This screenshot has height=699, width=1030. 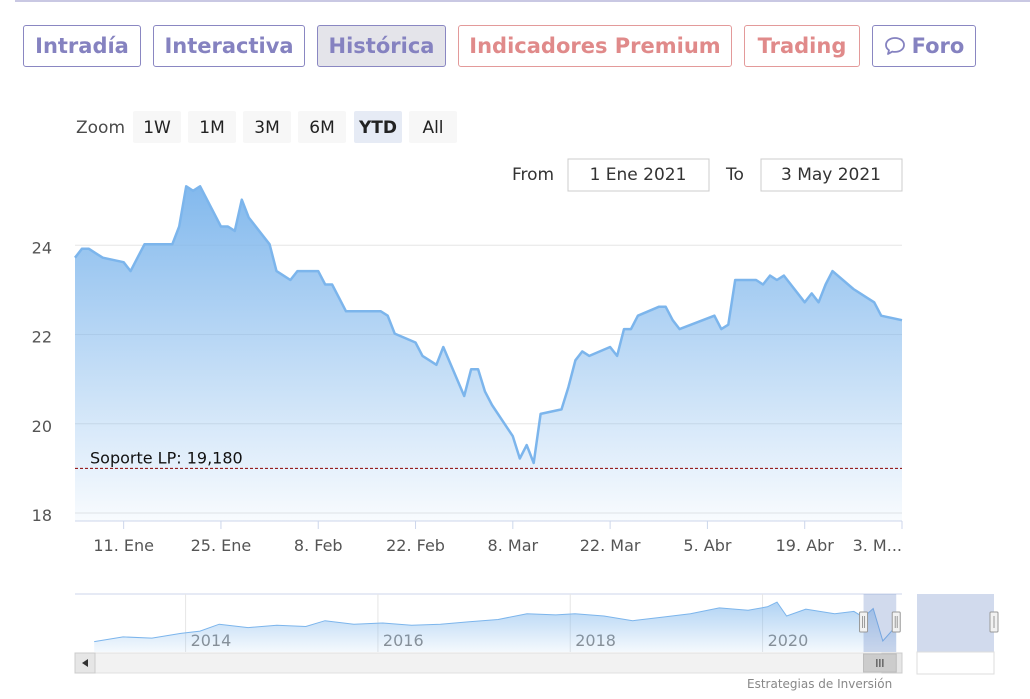 I want to click on tab-indicadores-premium-label: Indicadores Premium, so click(x=595, y=46).